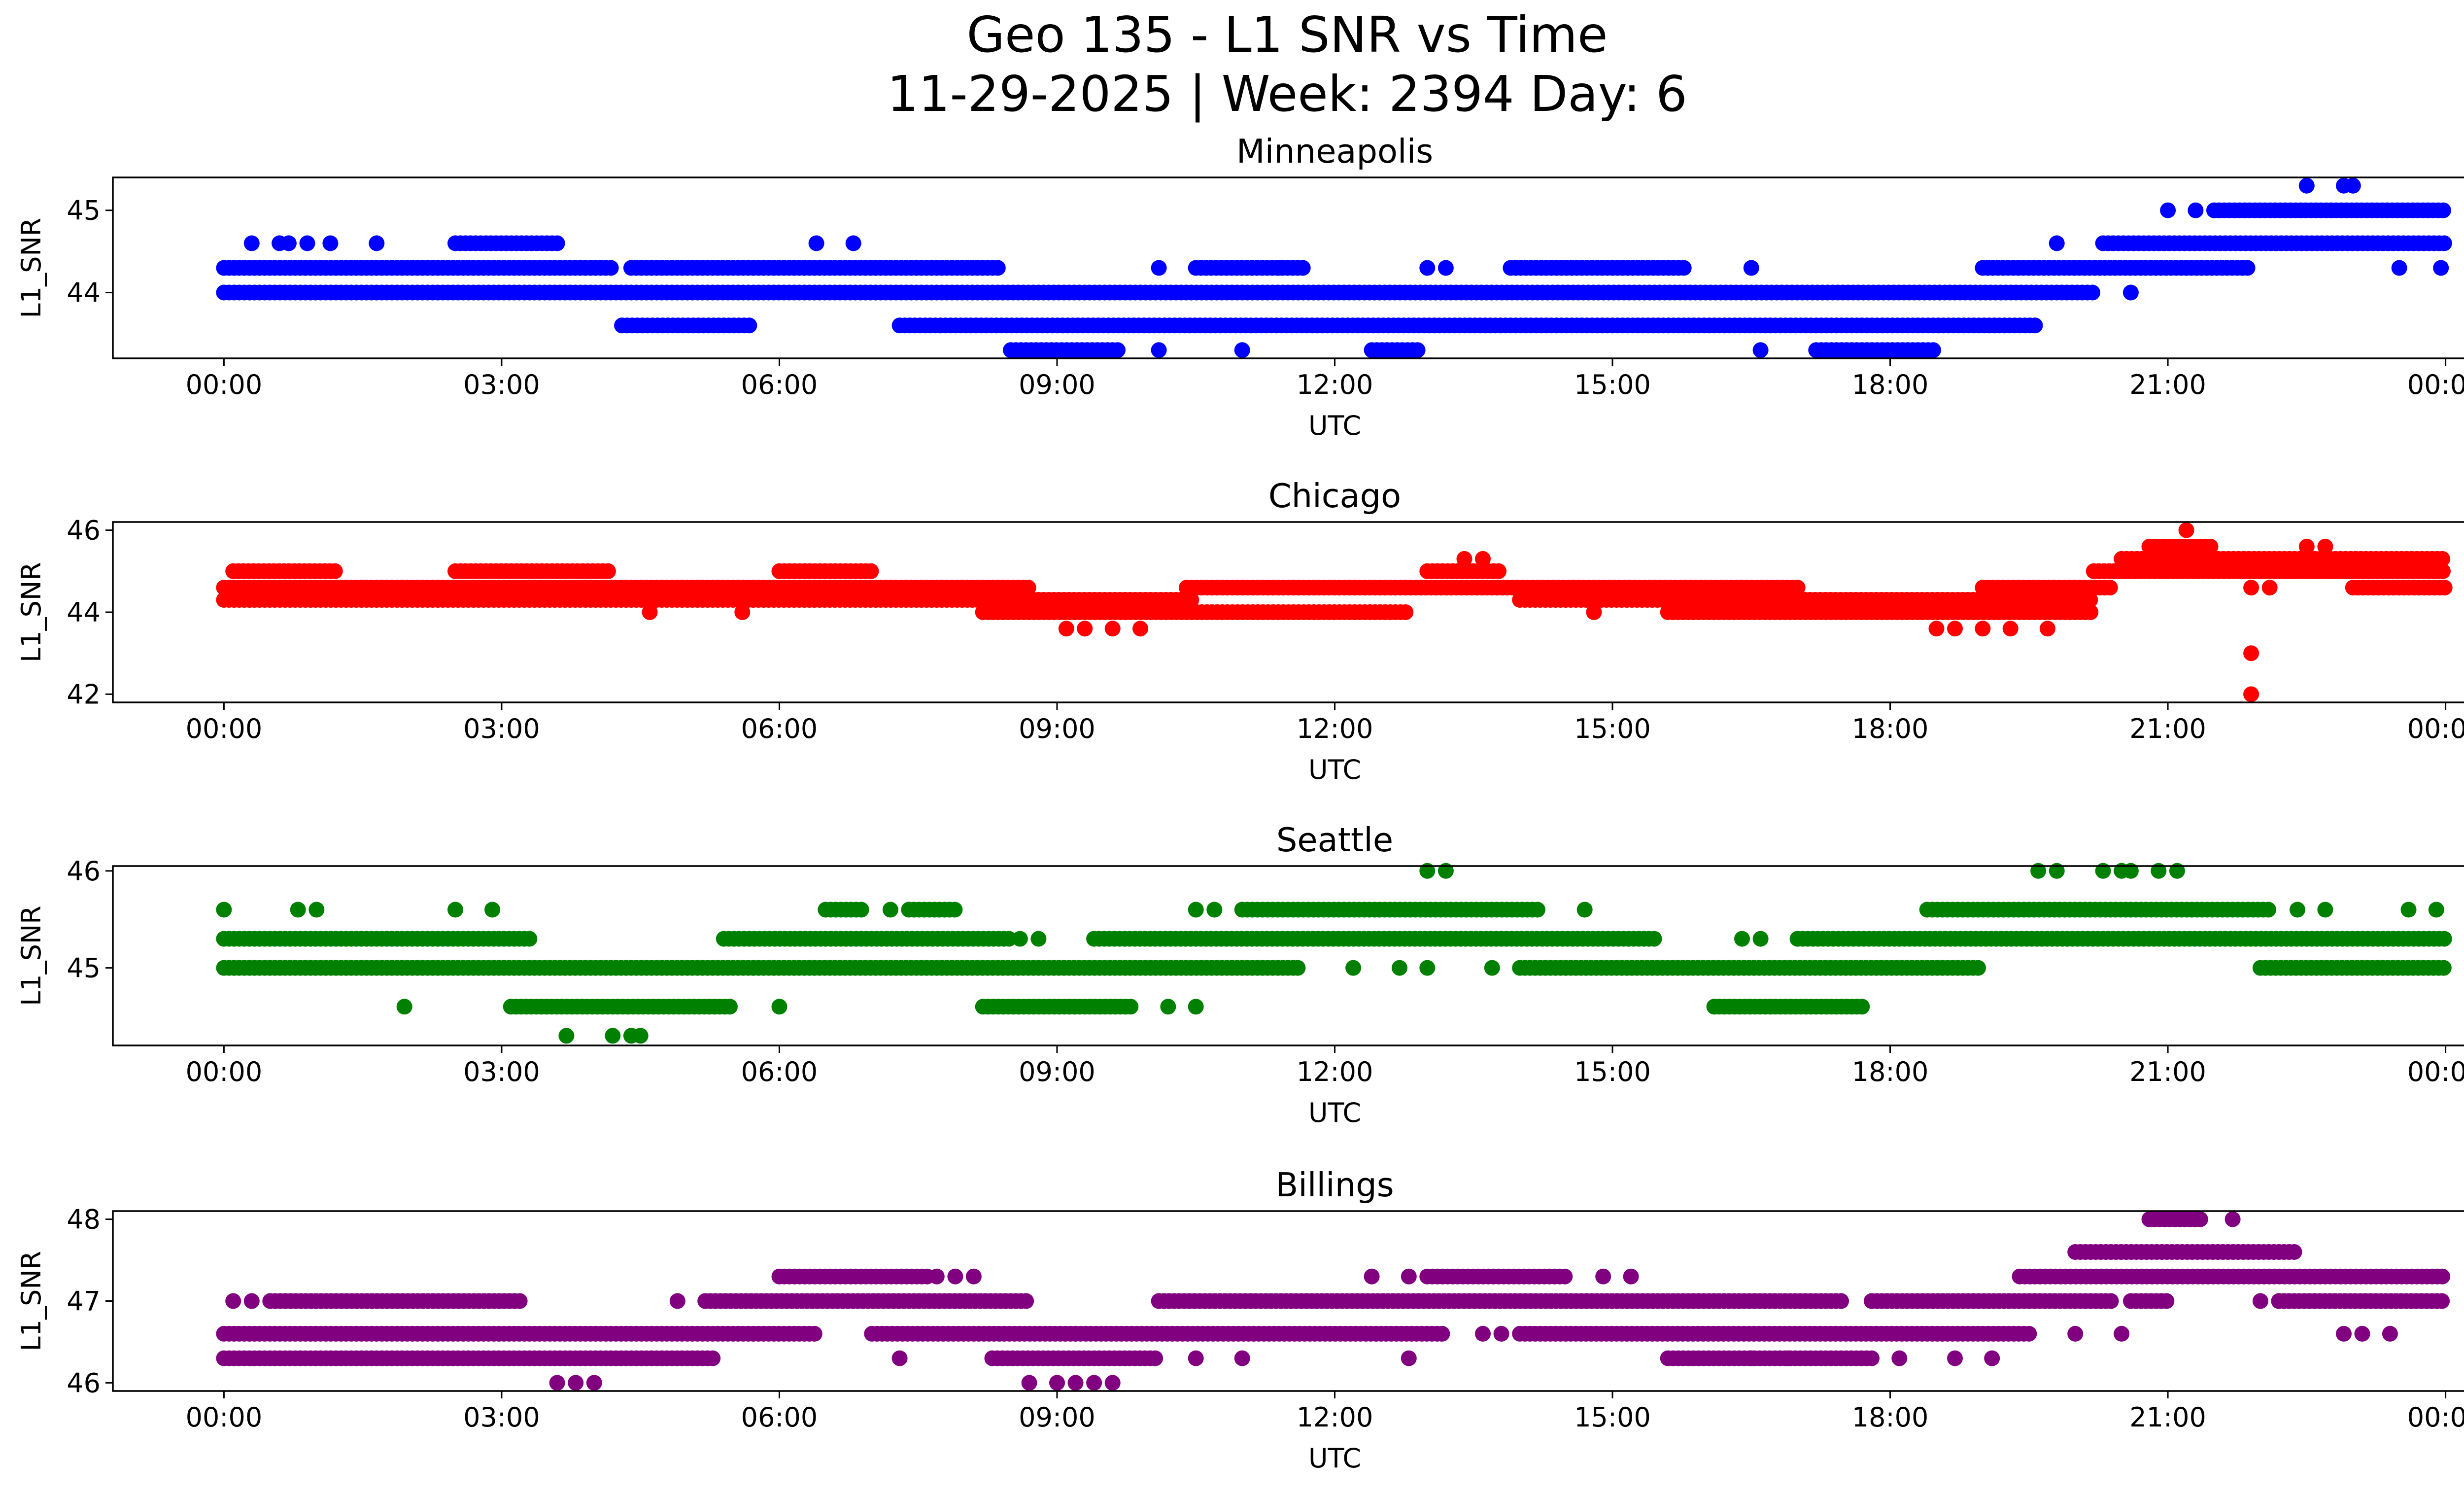  Describe the element at coordinates (1334, 840) in the screenshot. I see `subplot-title: Seattle` at that location.